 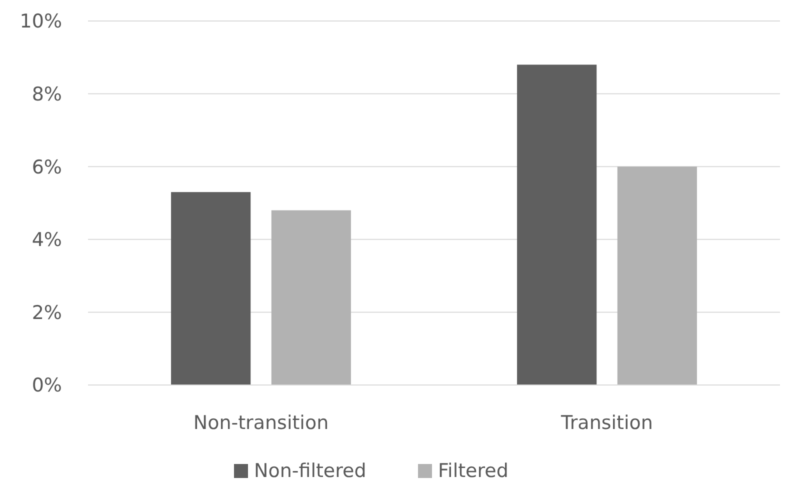 I want to click on y-tick-label: 2%, so click(x=47, y=313).